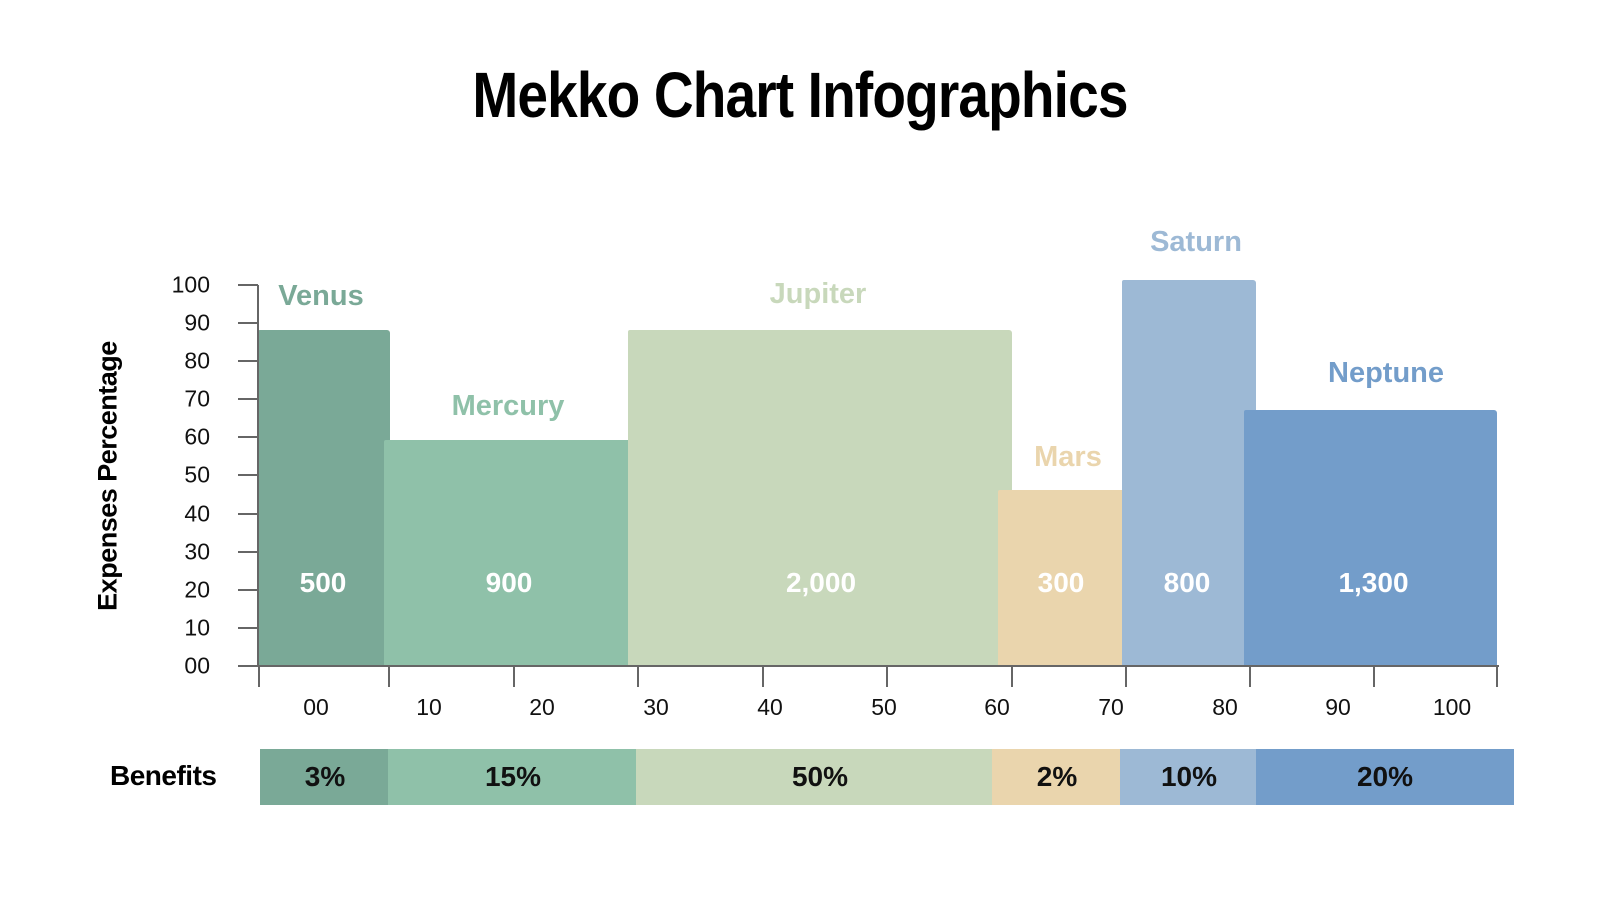  Describe the element at coordinates (323, 582) in the screenshot. I see `bar-value: 500` at that location.